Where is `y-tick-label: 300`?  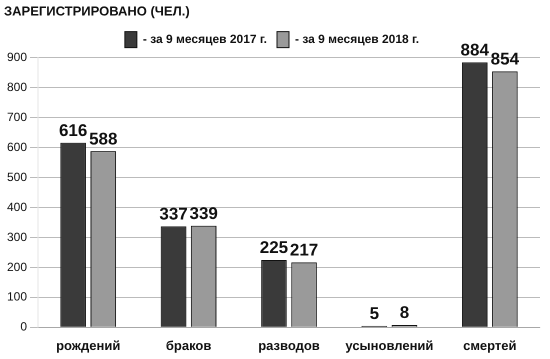
y-tick-label: 300 is located at coordinates (17, 237).